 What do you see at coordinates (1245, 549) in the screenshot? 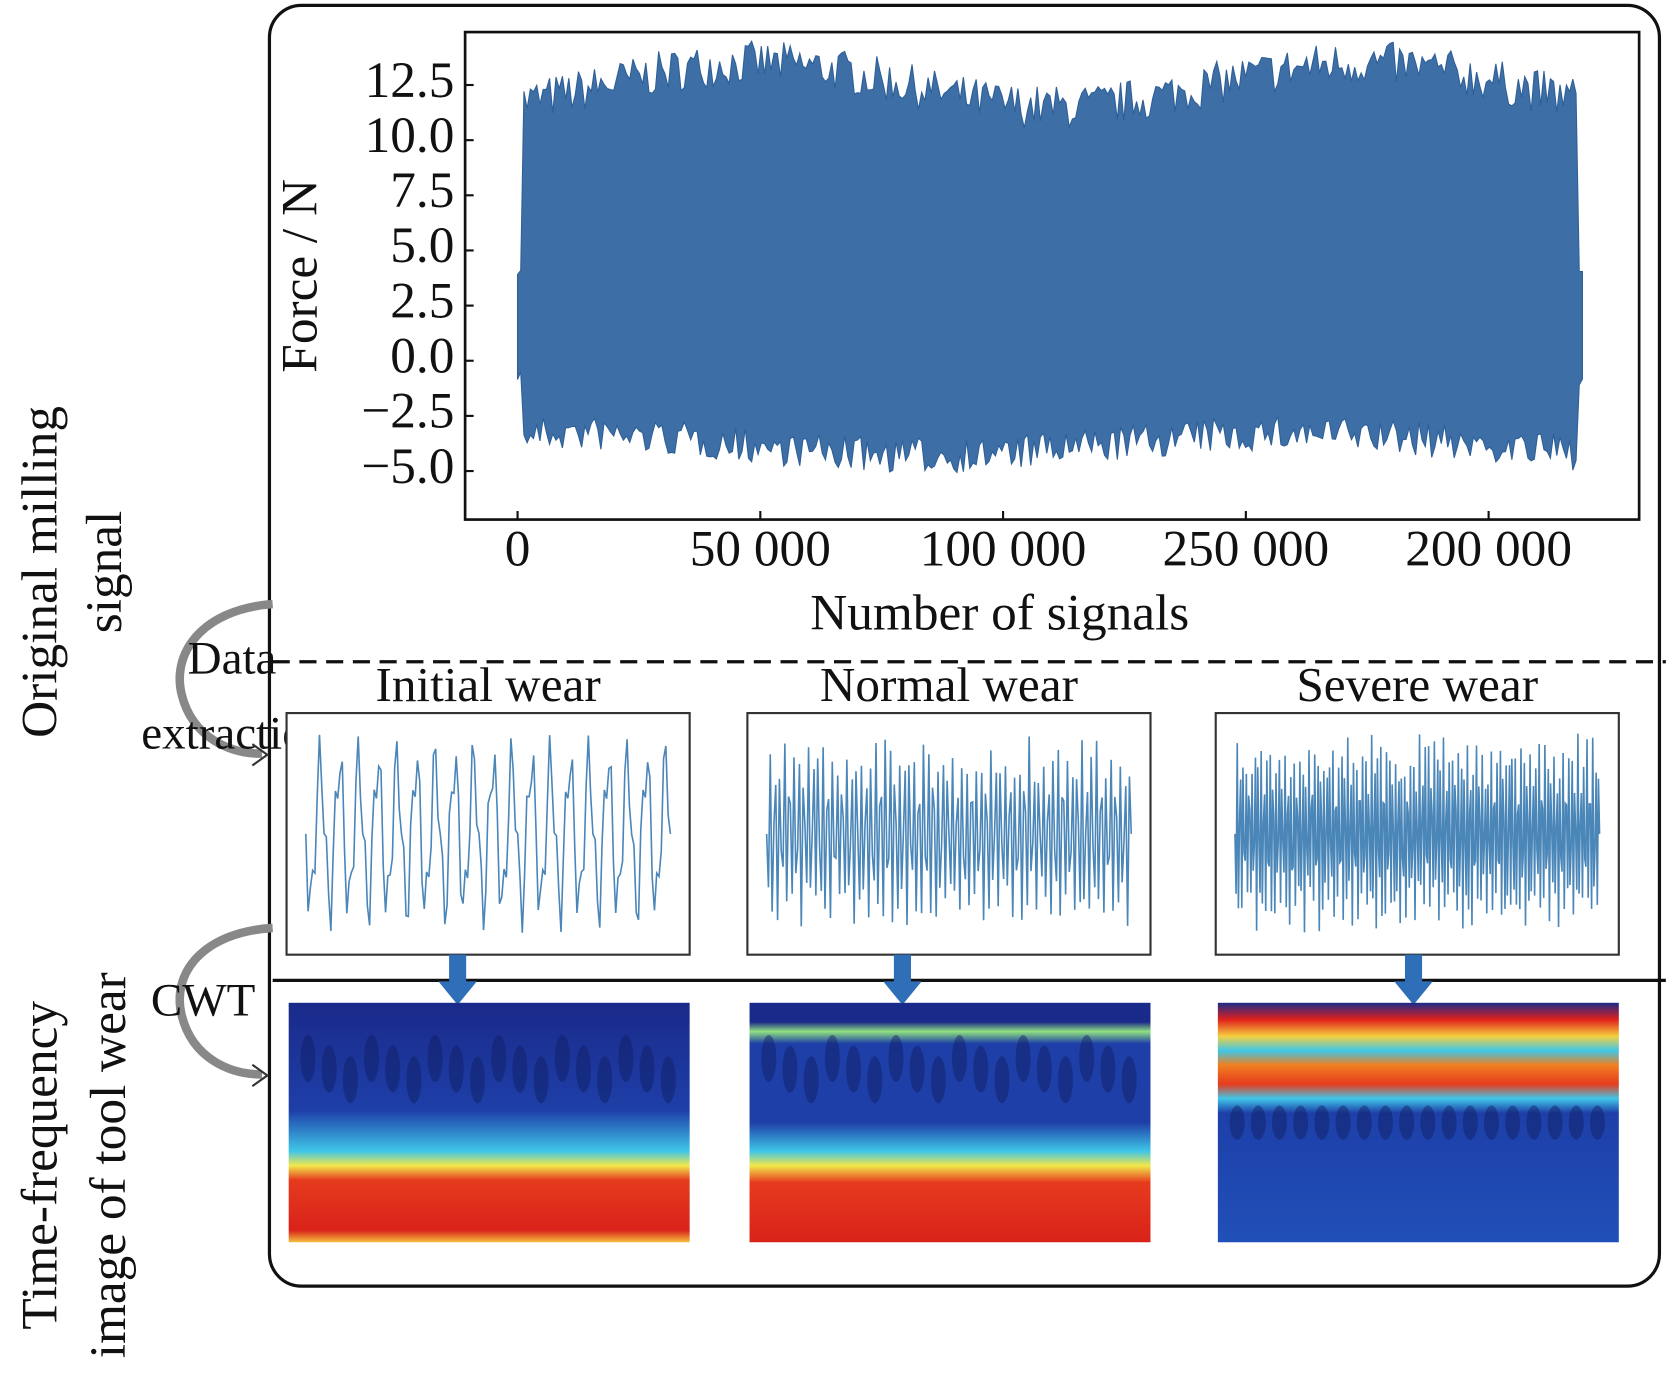
I see `x-tick-label: 250 000` at bounding box center [1245, 549].